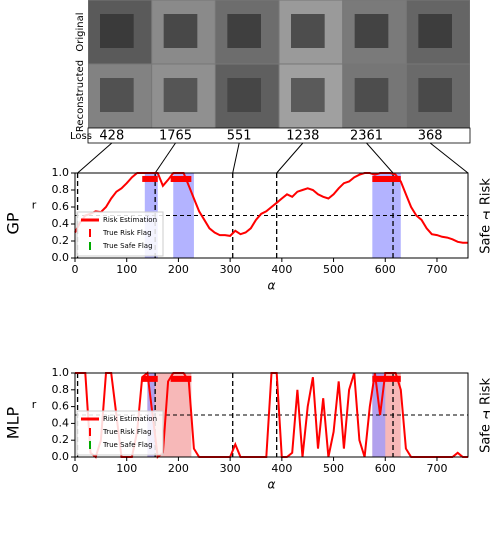 This screenshot has height=554, width=501. What do you see at coordinates (13, 422) in the screenshot?
I see `model-label: MLP` at bounding box center [13, 422].